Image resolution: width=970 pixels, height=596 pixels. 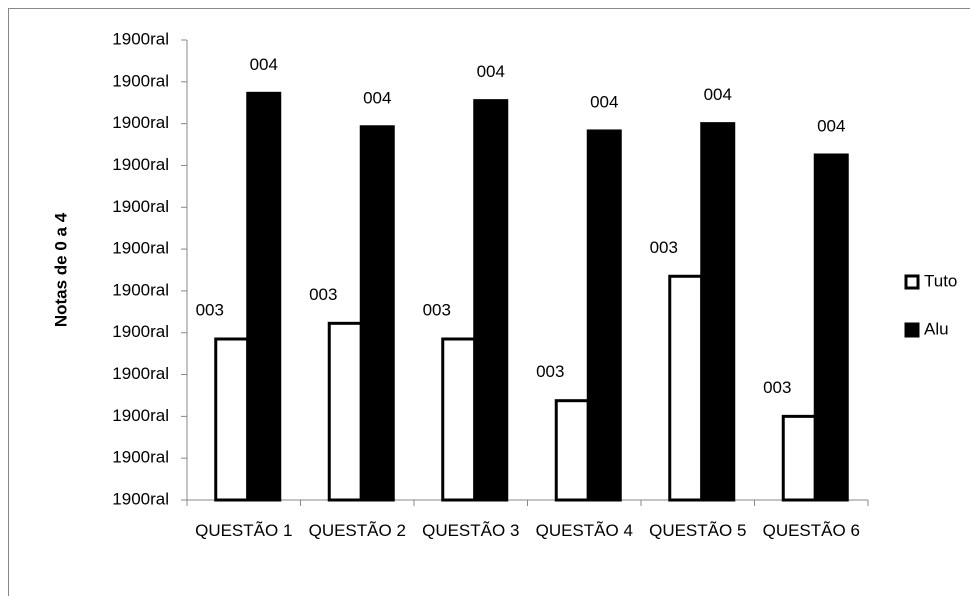 I want to click on x-tick-label: QUESTÃO 4, so click(x=584, y=530).